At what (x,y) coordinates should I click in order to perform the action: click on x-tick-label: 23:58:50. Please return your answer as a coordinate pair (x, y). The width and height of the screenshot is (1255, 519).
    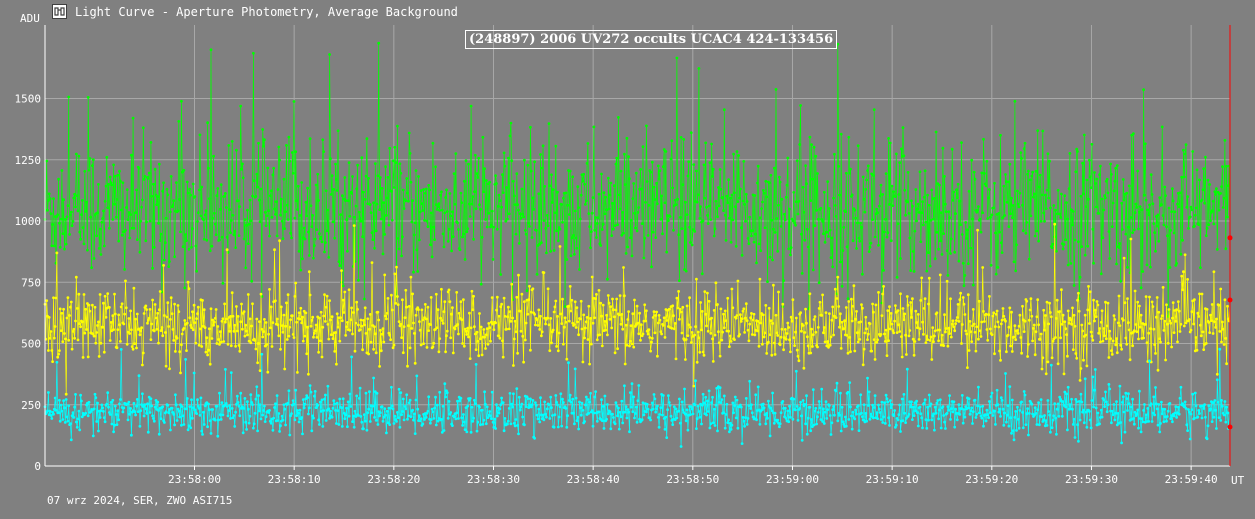
    Looking at the image, I should click on (692, 479).